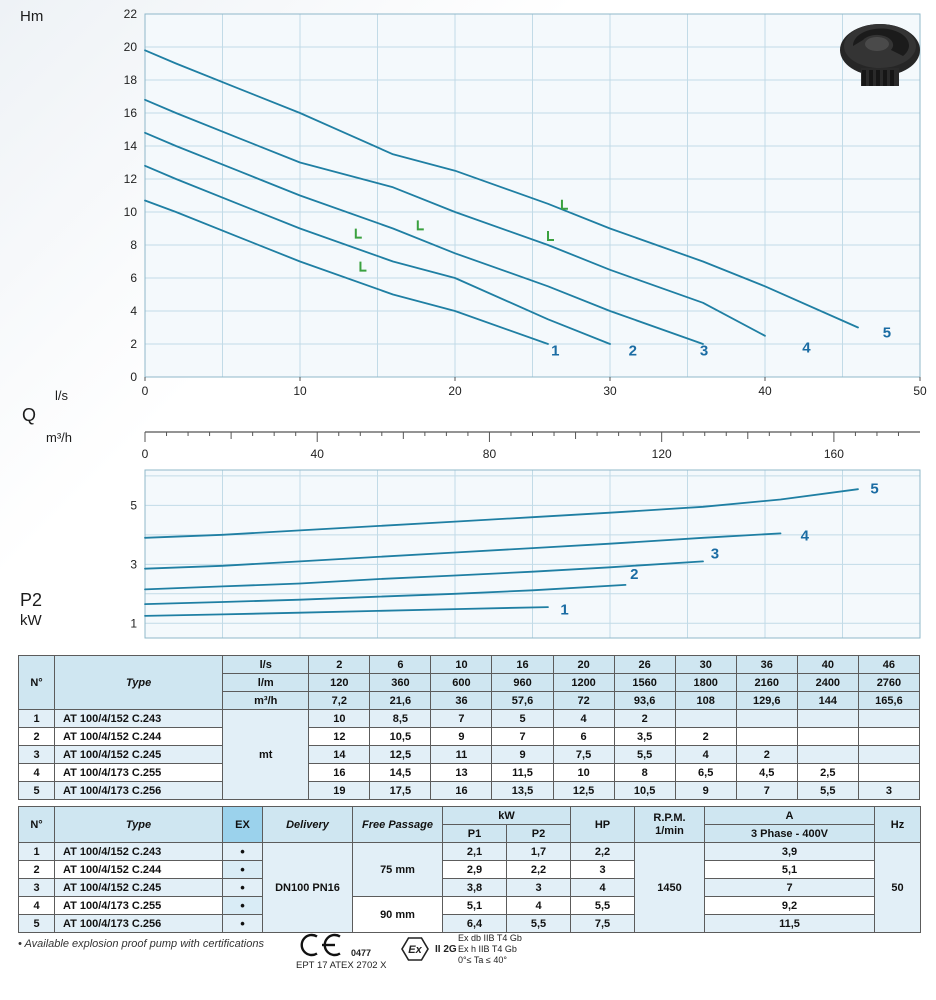  I want to click on table-row: 3 AT 100/4/152 C.245 14 12,5 11 9 7,5 5,5 4 2, so click(469, 754).